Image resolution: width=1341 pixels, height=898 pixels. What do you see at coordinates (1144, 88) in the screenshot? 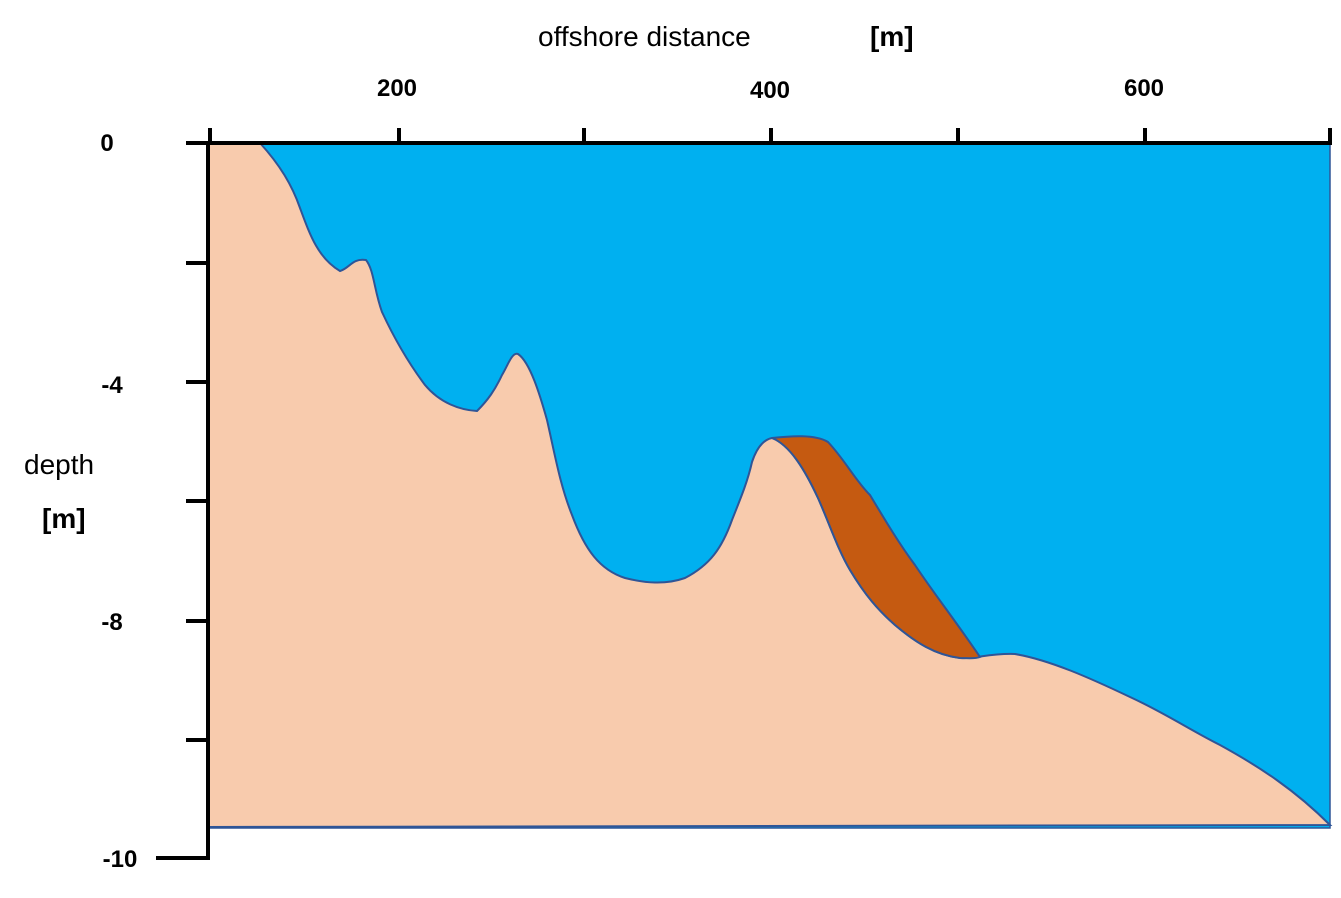
I see `x-tick-label: 600` at bounding box center [1144, 88].